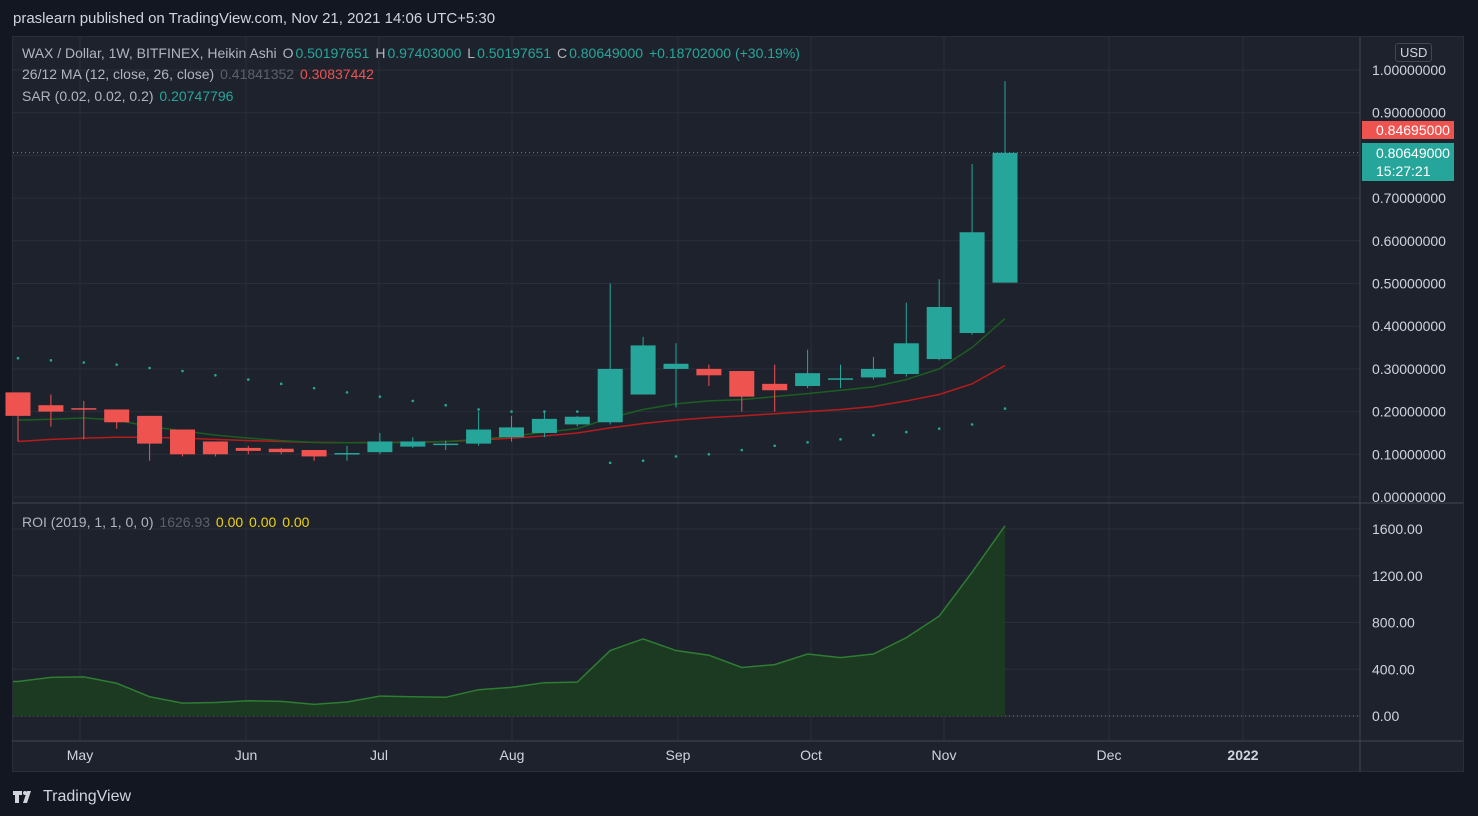 This screenshot has width=1478, height=816. What do you see at coordinates (1414, 52) in the screenshot?
I see `currency-button: USD` at bounding box center [1414, 52].